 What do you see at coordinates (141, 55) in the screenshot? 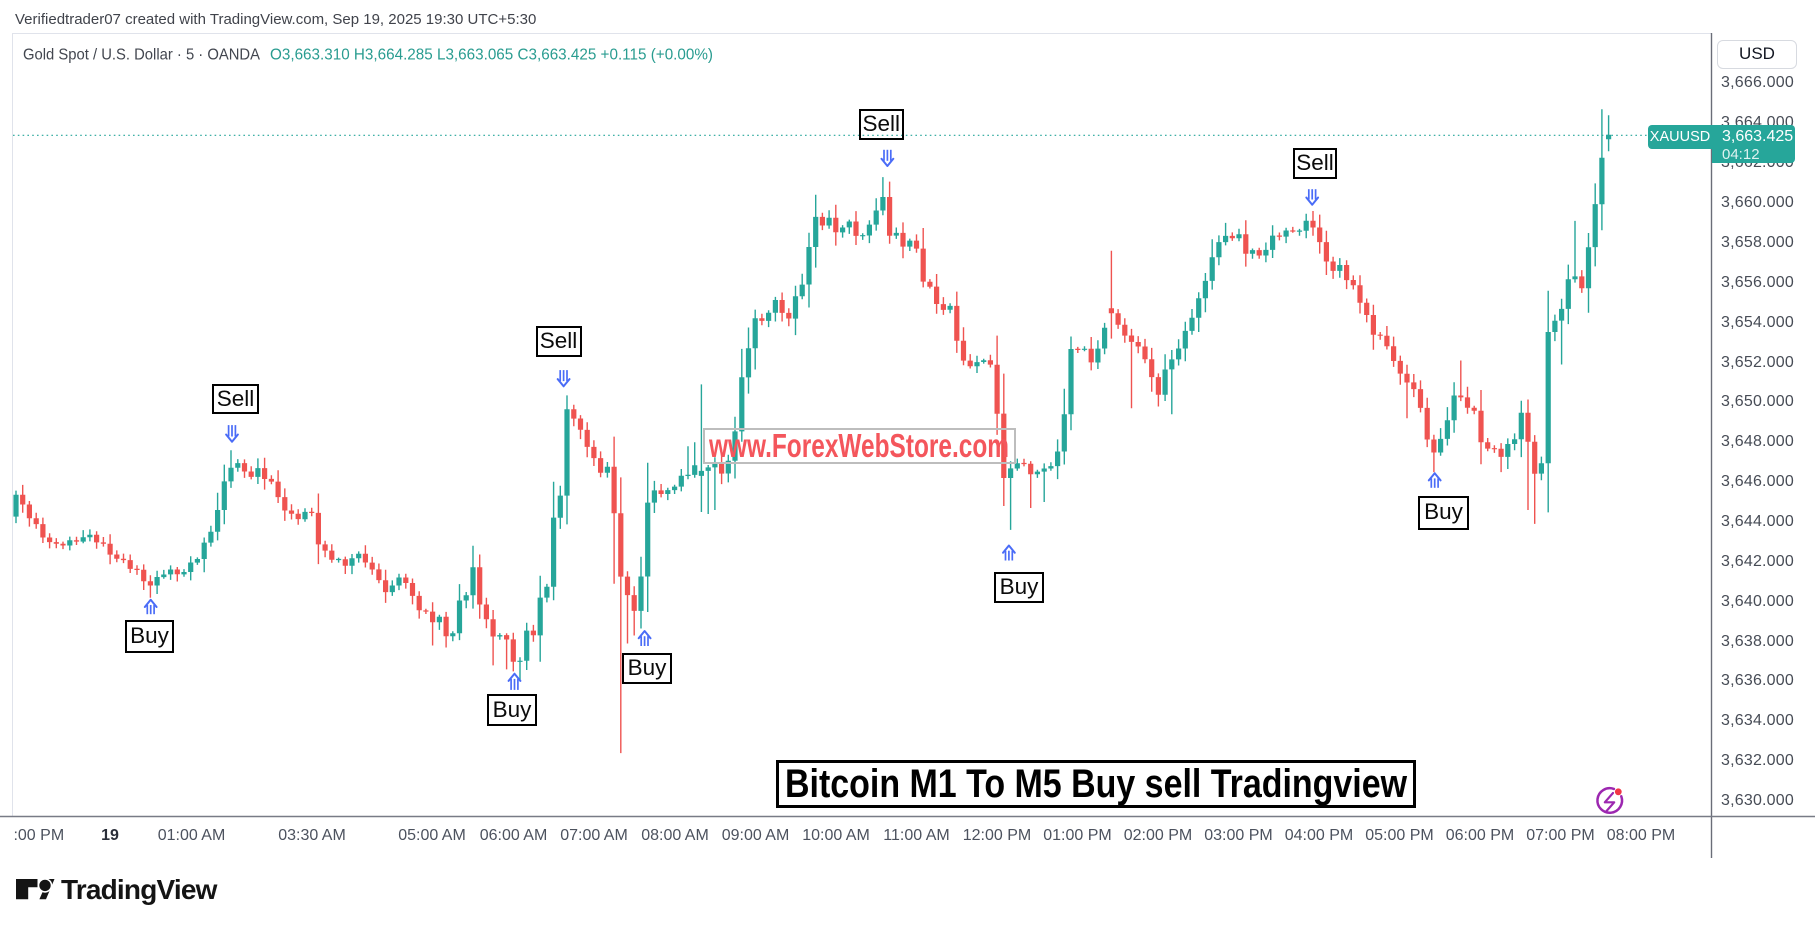
I see `svg-text:Gold Spot / U.S. Dollar · 5 ·: Gold Spot / U.S. Dollar · 5 · OANDA` at bounding box center [141, 55].